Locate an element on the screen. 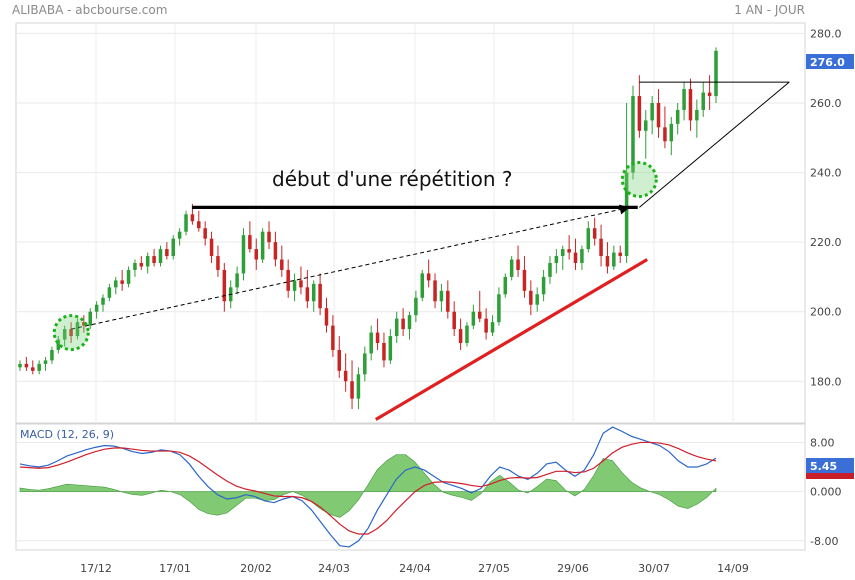 Image resolution: width=855 pixels, height=580 pixels. x-tick-label: 29/06 is located at coordinates (573, 568).